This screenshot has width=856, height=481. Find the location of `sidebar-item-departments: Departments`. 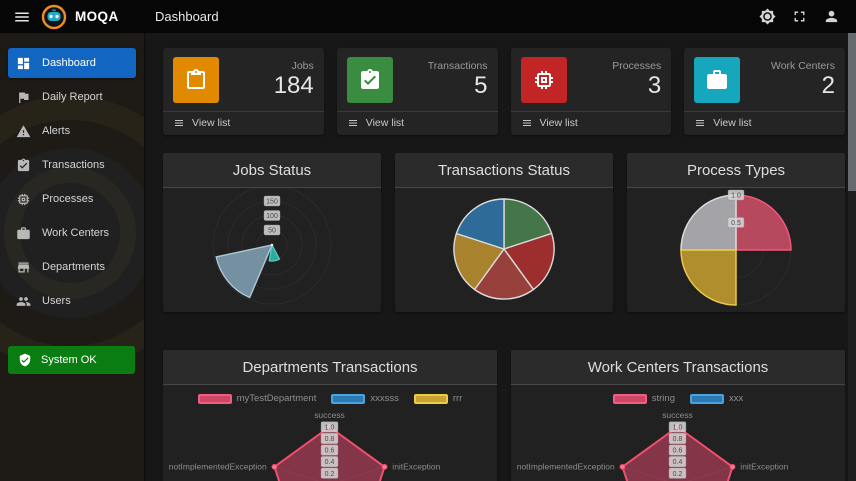

sidebar-item-departments: Departments is located at coordinates (72, 267).